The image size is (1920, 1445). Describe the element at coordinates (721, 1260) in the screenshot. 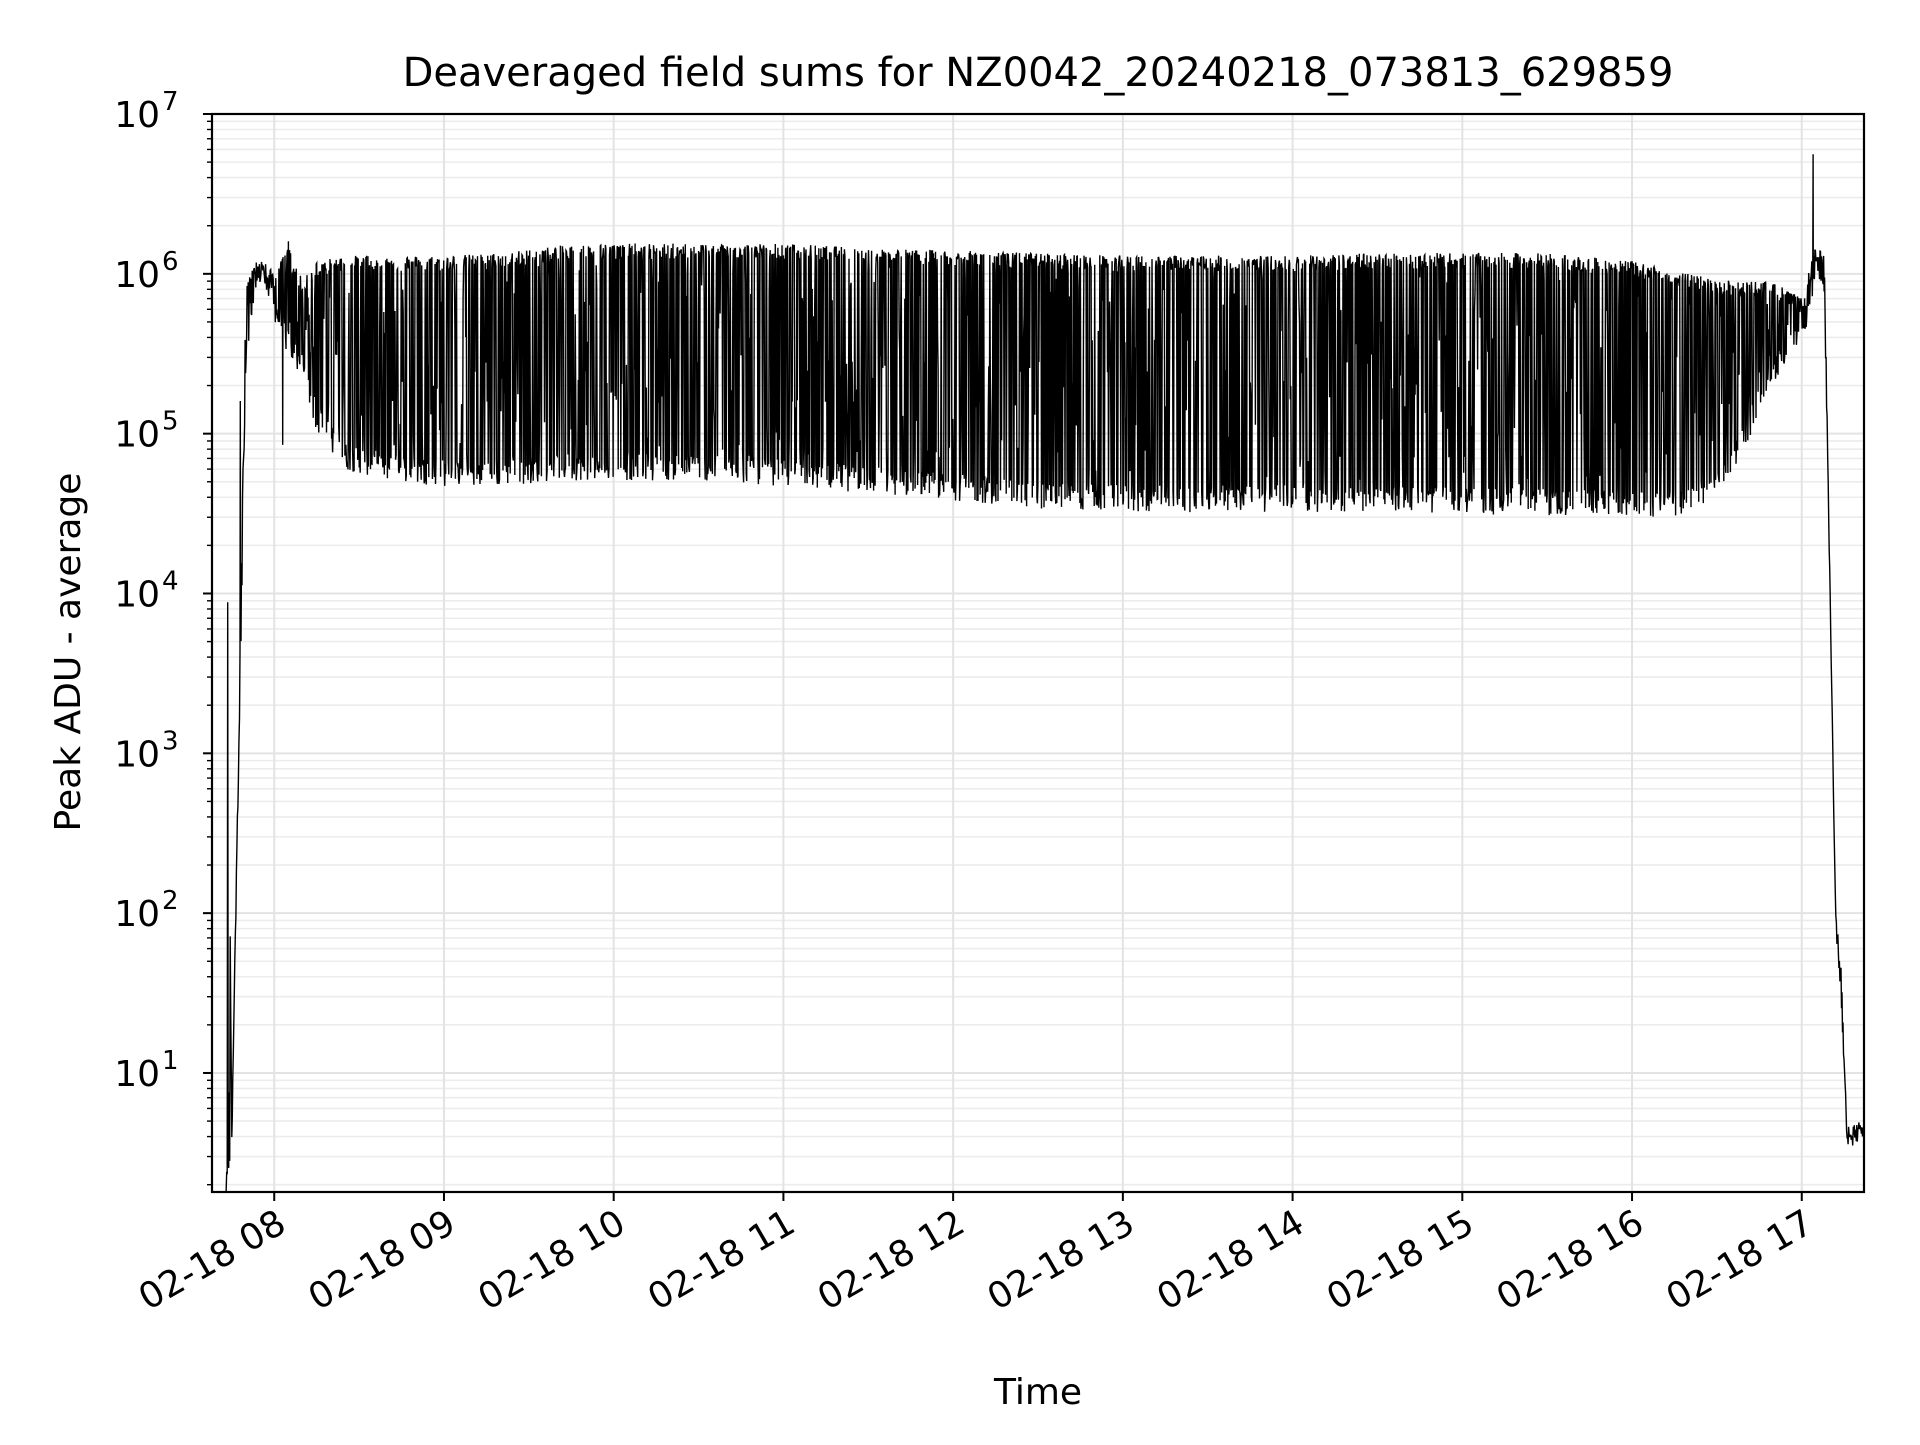

I see `x-tick-label: 02-18 11` at that location.